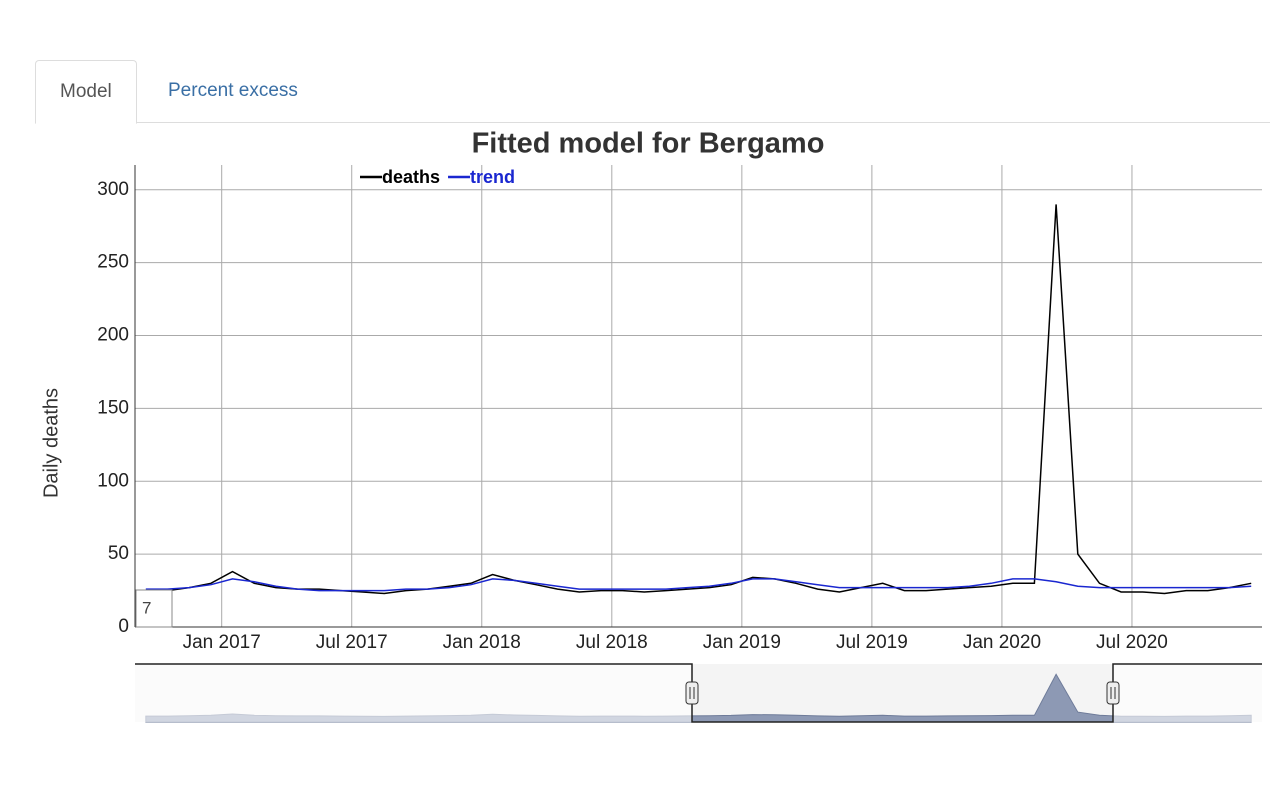  Describe the element at coordinates (113, 407) in the screenshot. I see `y-tick-label: 150` at that location.